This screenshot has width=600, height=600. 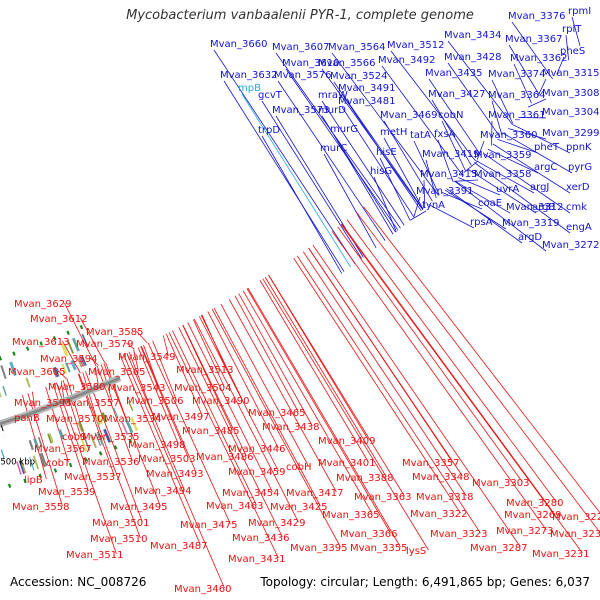 What do you see at coordinates (333, 95) in the screenshot?
I see `forward-gene-label: mraW` at bounding box center [333, 95].